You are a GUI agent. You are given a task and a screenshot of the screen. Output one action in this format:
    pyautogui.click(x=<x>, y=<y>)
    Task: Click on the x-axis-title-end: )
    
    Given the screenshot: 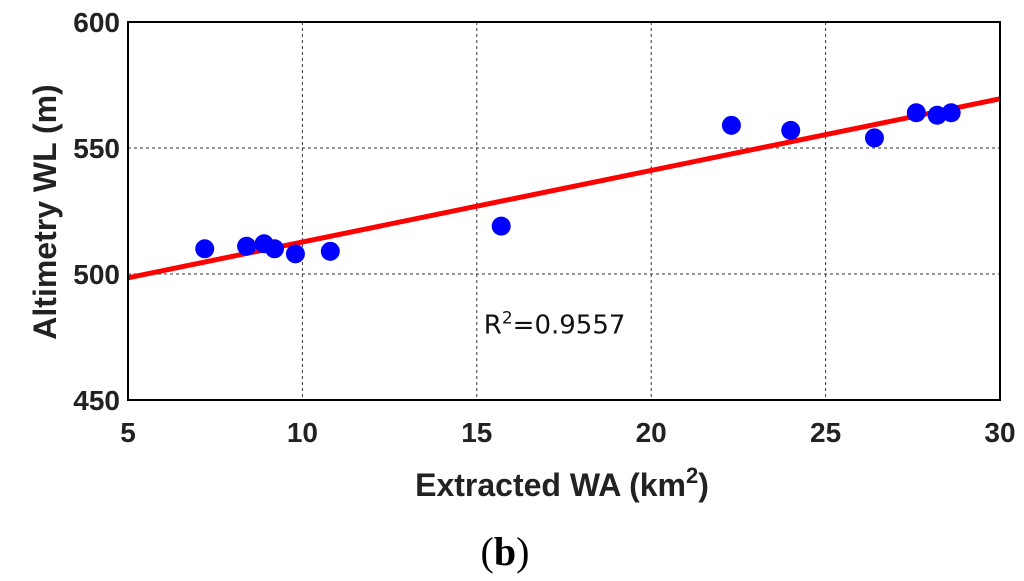 What is the action you would take?
    pyautogui.click(x=703, y=485)
    